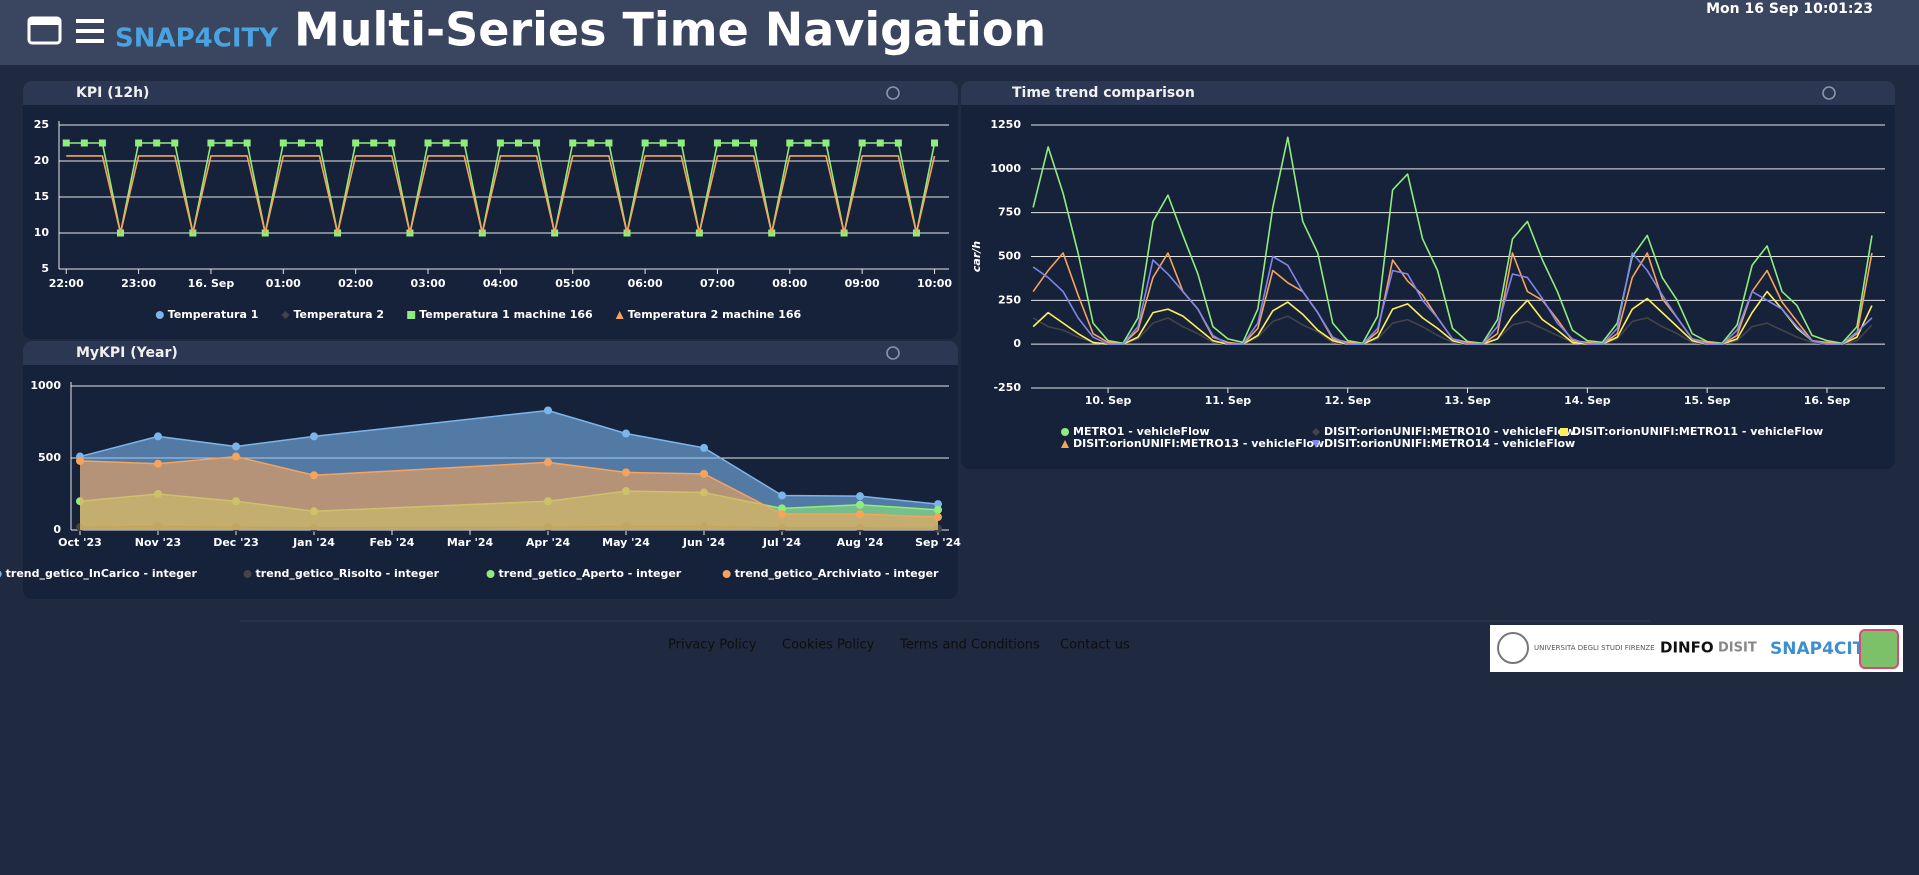 This screenshot has width=1919, height=875. Describe the element at coordinates (283, 283) in the screenshot. I see `x-tick-label: 01:00` at that location.